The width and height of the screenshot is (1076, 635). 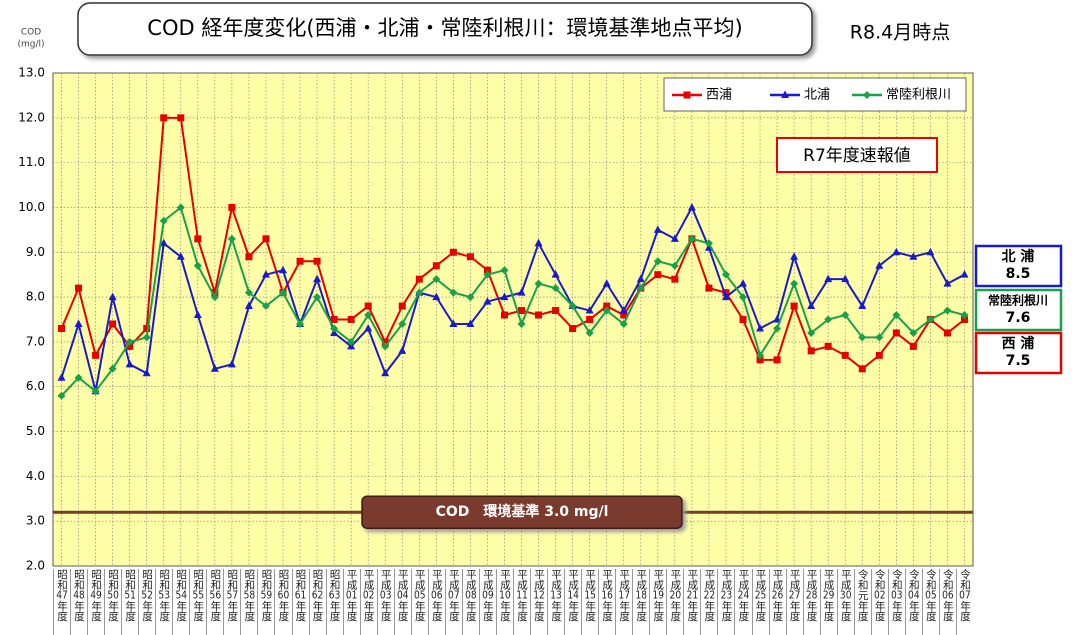 I want to click on x-tick-label: 昭和62年度, so click(x=317, y=602).